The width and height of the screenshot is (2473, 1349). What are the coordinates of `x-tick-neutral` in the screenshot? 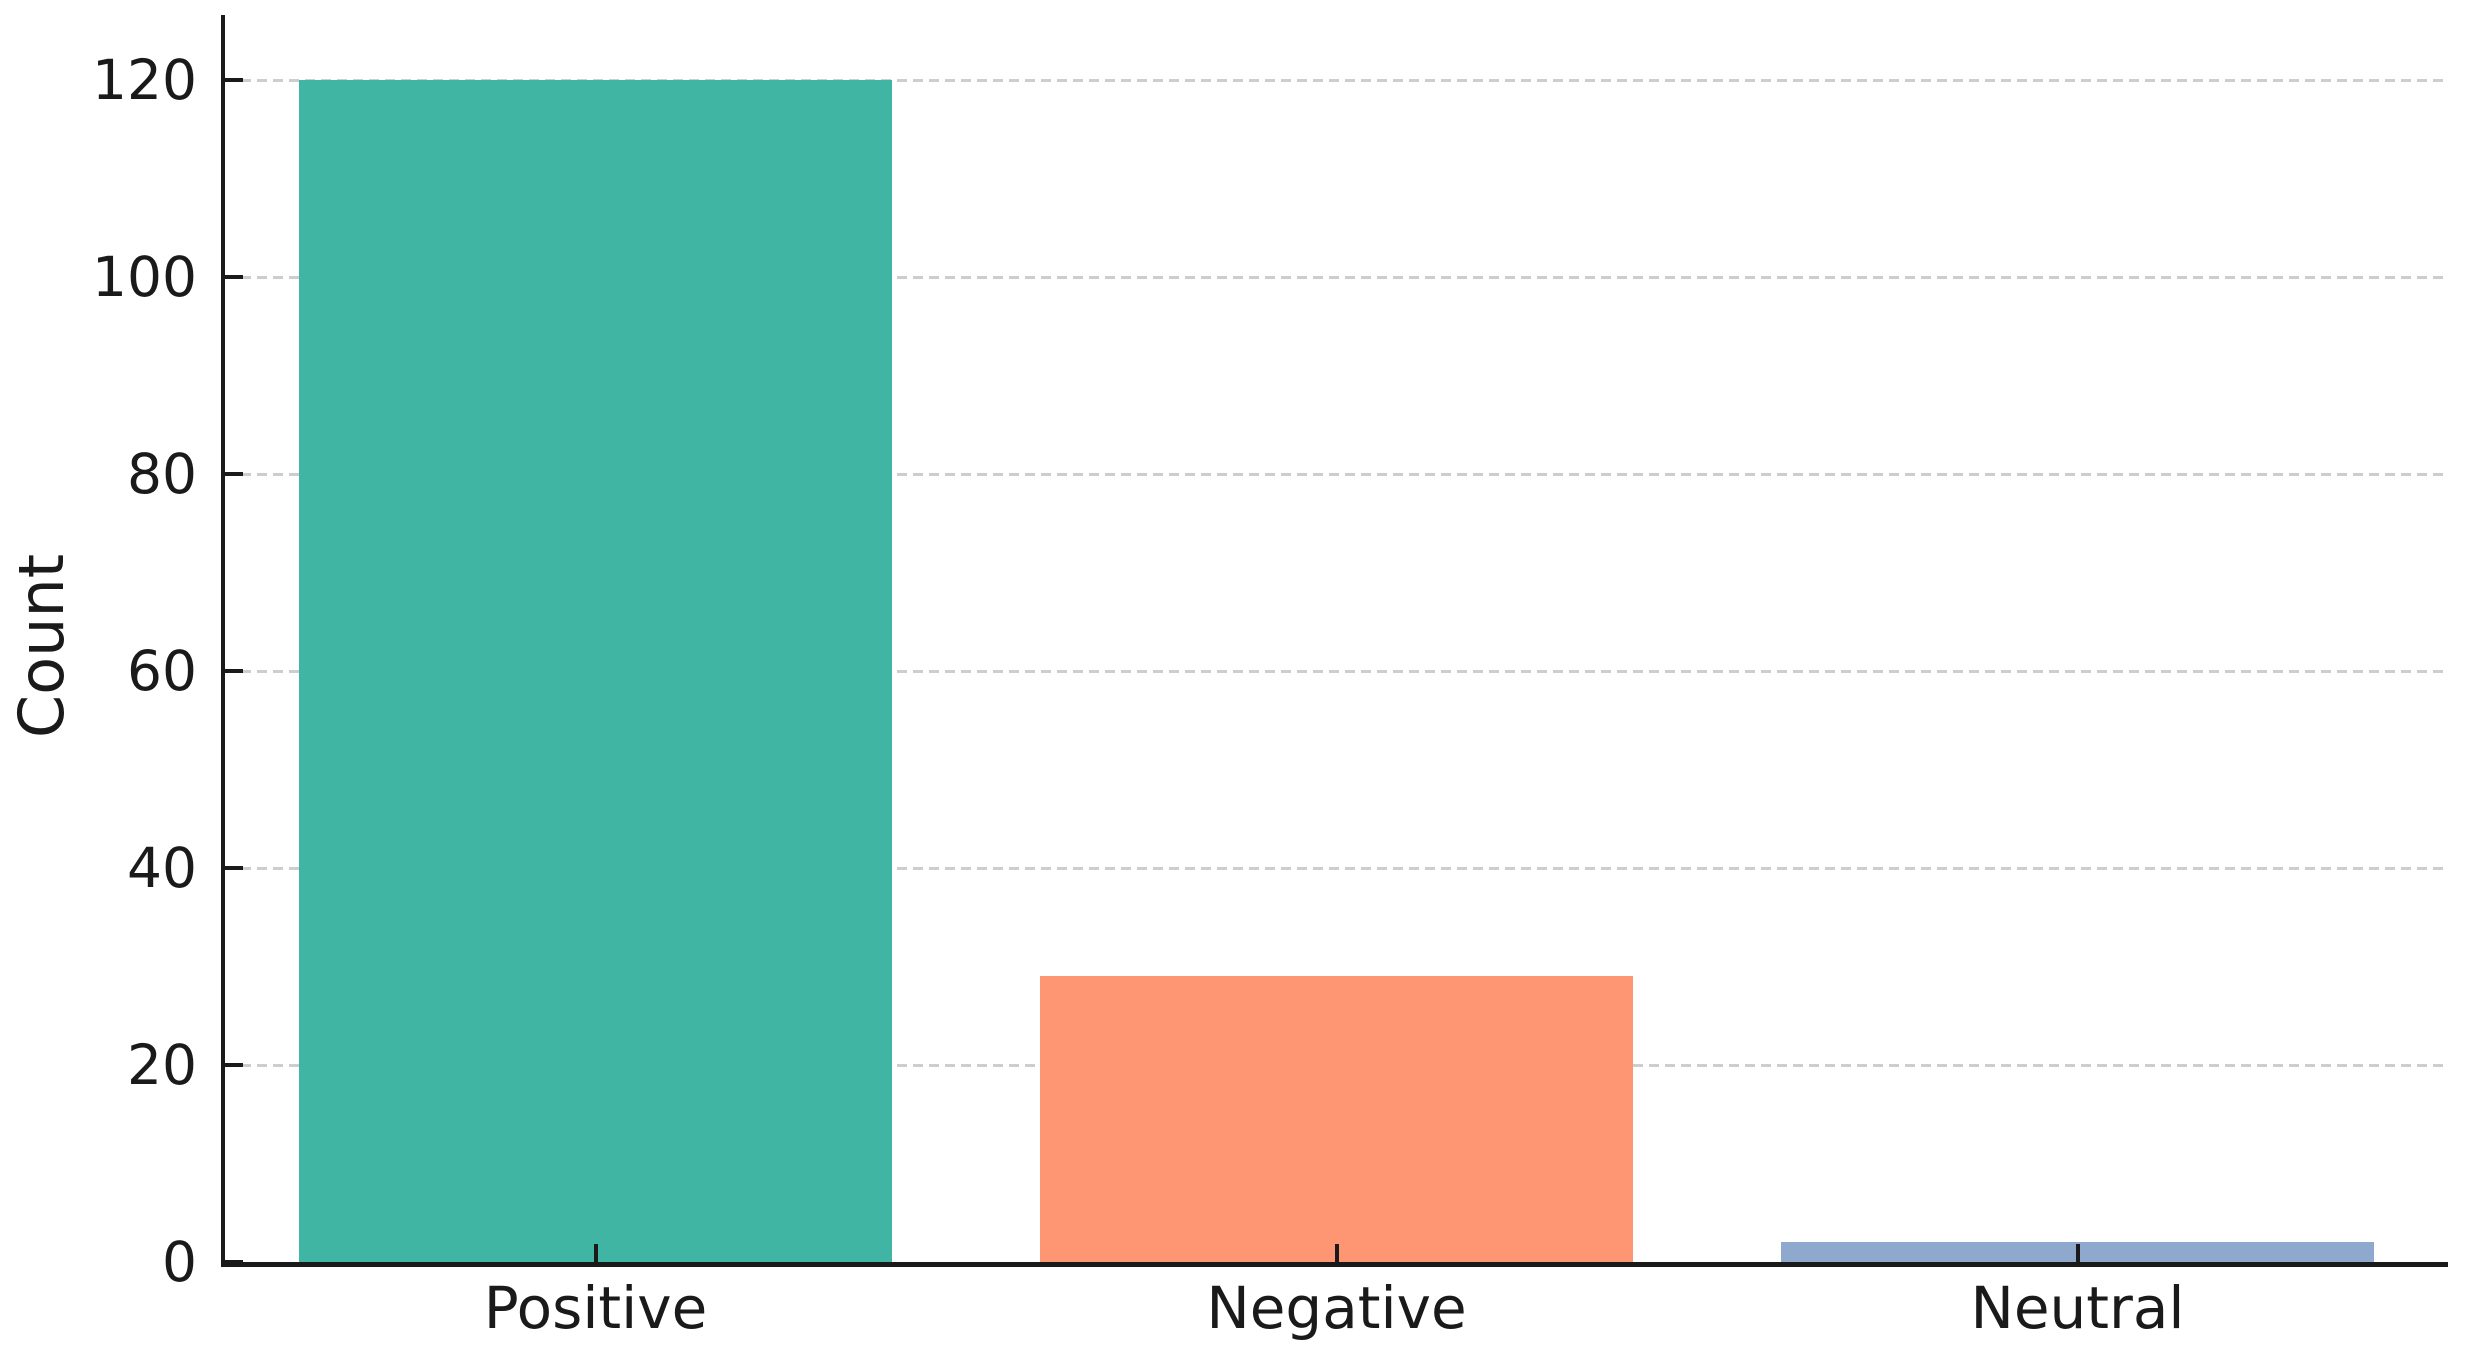 It's located at (2077, 1253).